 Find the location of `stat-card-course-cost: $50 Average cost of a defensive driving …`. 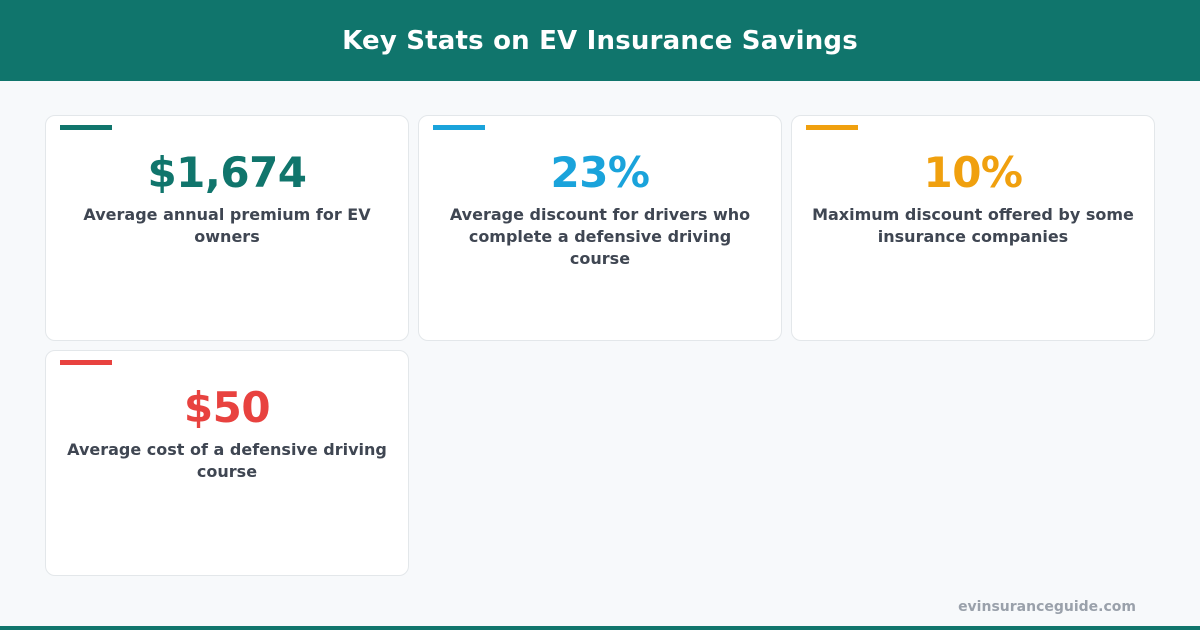

stat-card-course-cost: $50 Average cost of a defensive driving … is located at coordinates (227, 463).